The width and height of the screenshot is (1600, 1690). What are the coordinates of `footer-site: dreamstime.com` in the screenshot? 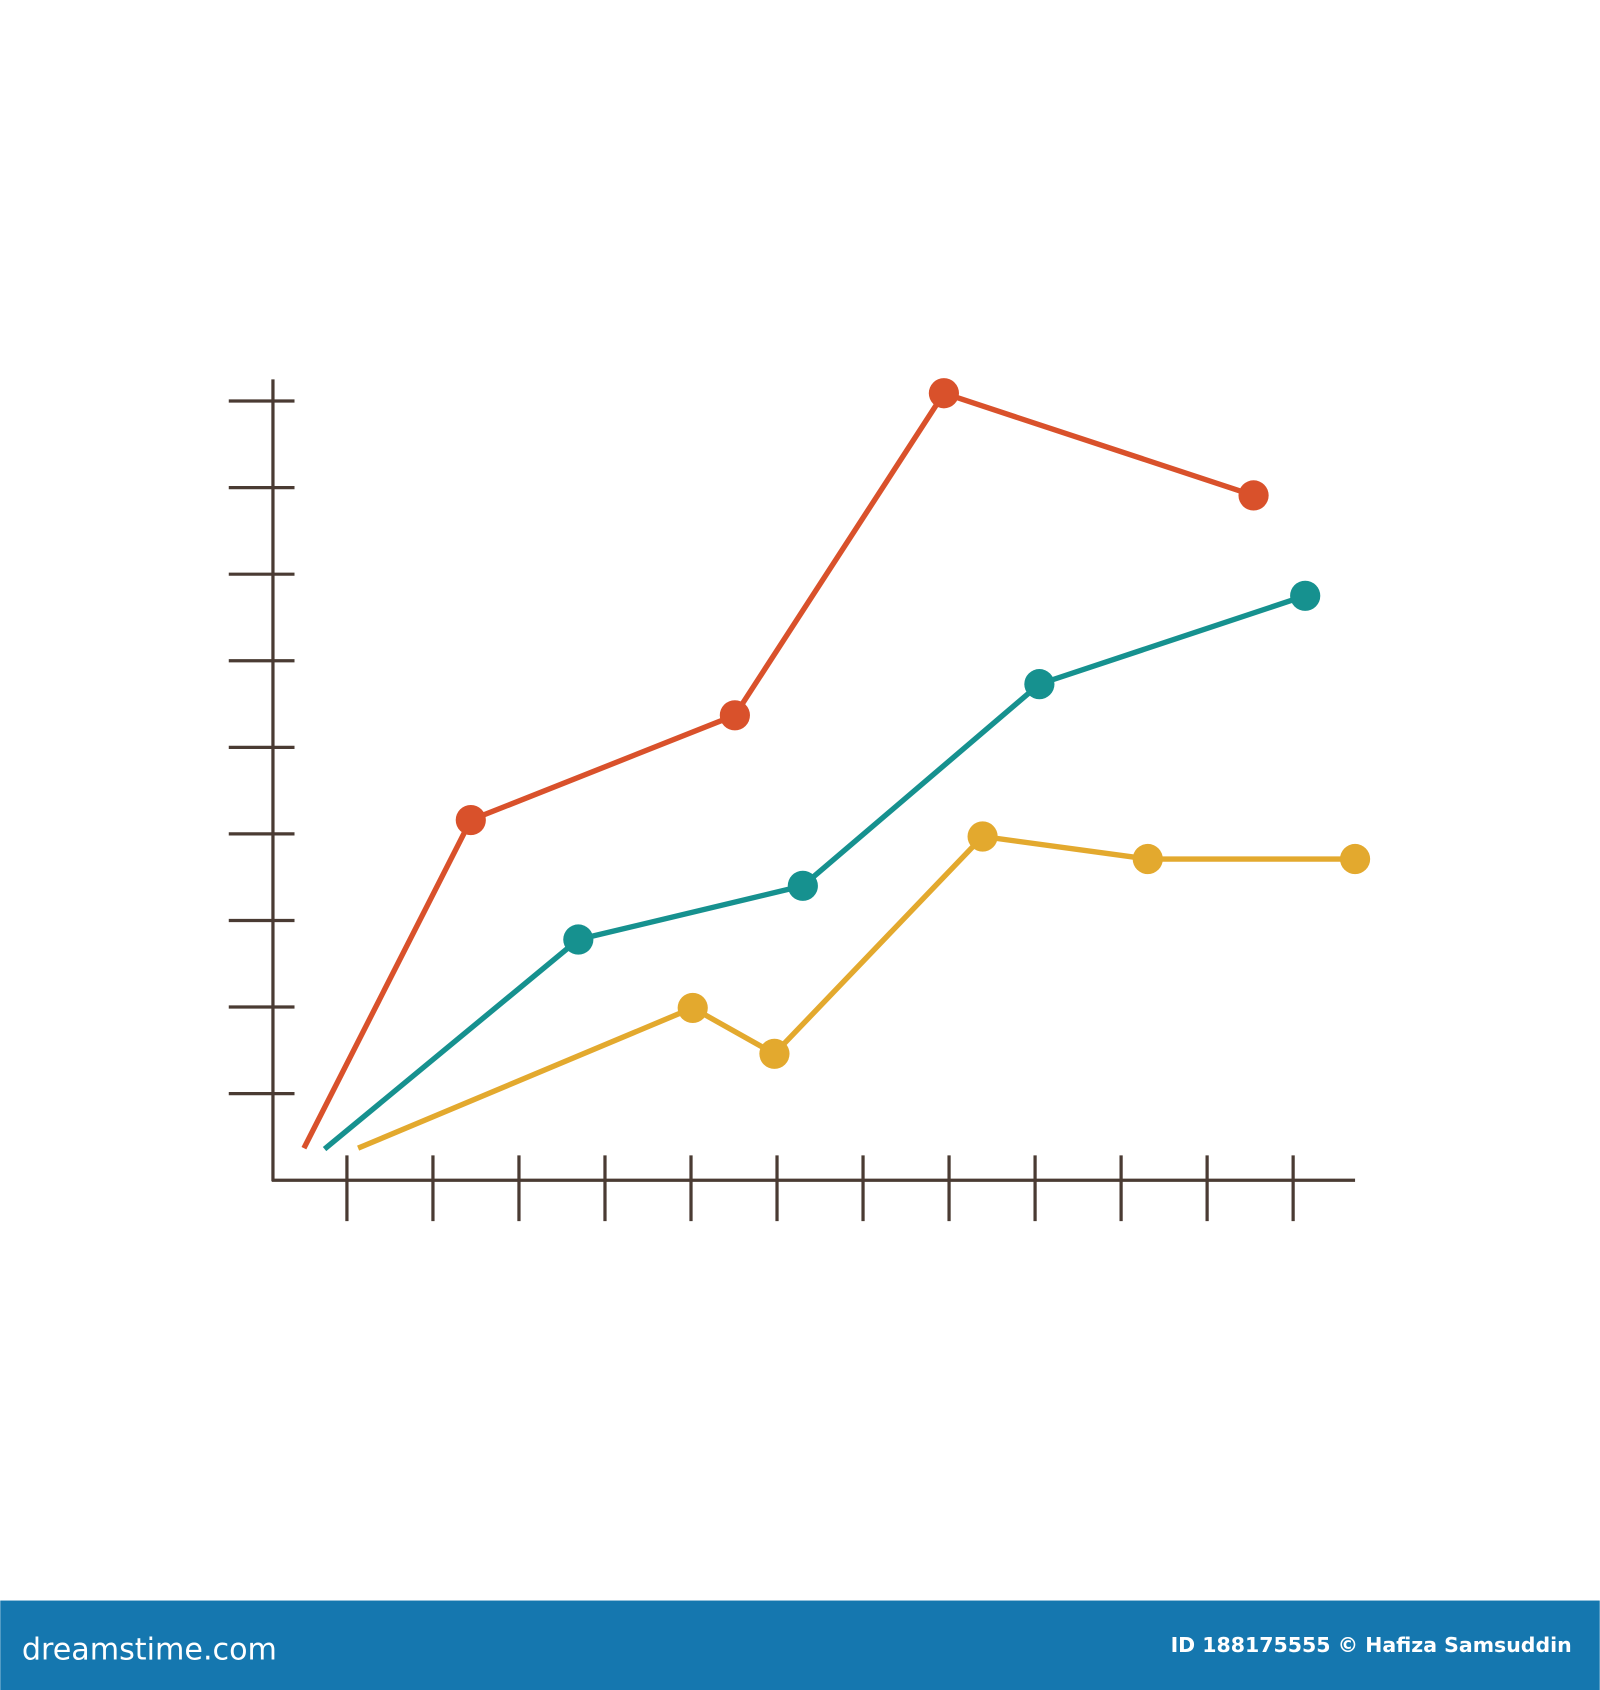 It's located at (149, 1650).